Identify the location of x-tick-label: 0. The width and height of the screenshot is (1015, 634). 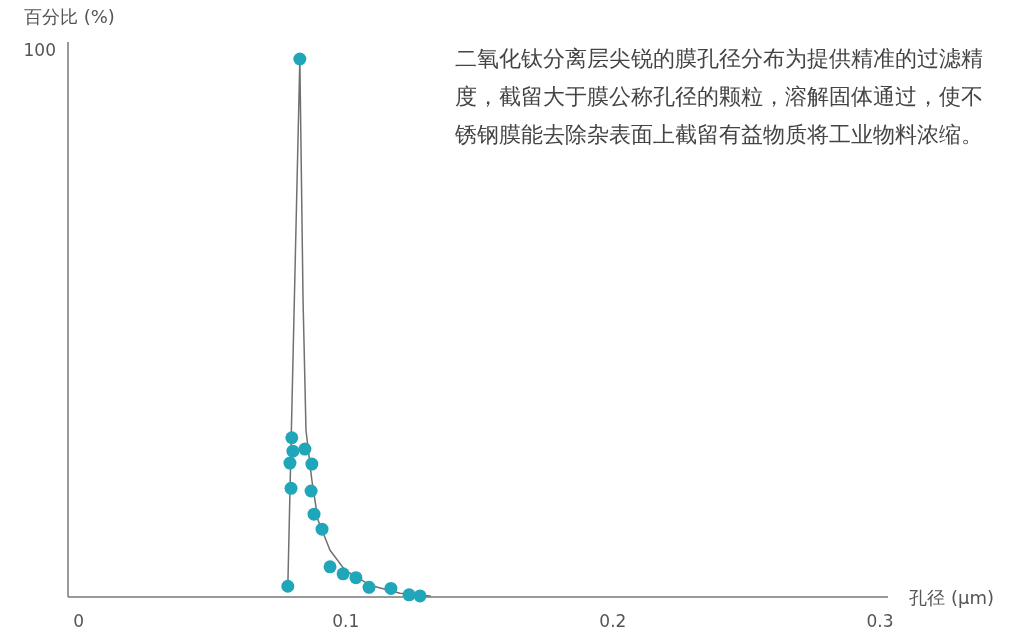
(79, 621).